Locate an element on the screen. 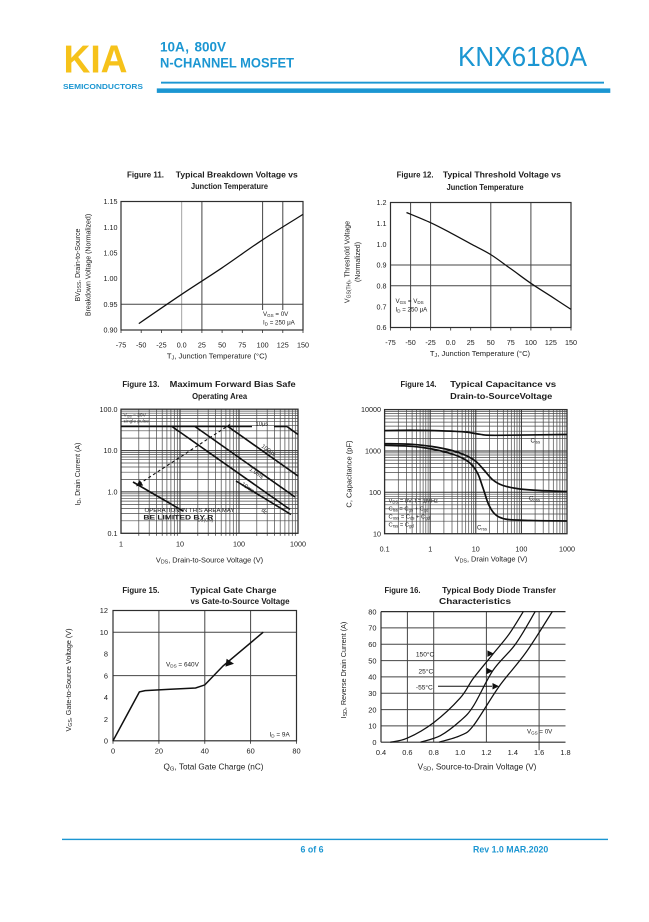 This screenshot has height=922, width=649. svg-text: VDS, Drain Voltage (V) is located at coordinates (491, 560).